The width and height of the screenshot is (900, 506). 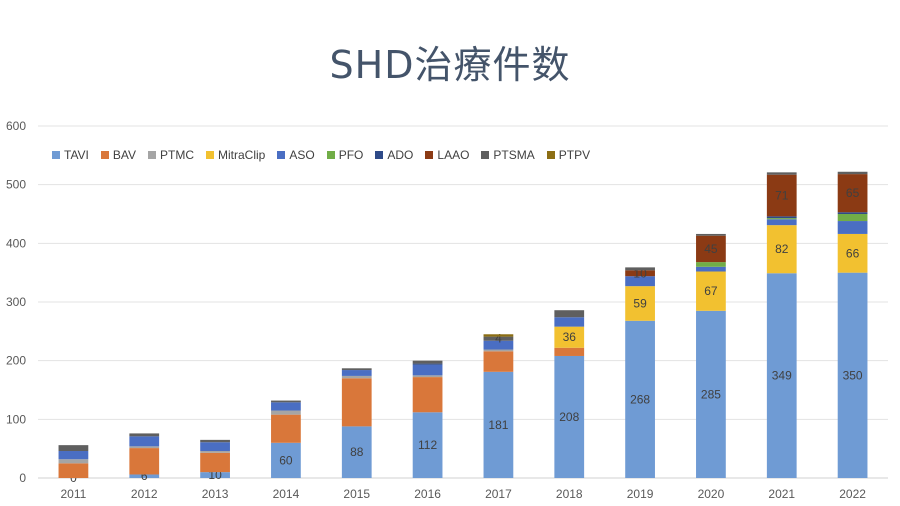 I want to click on x-tick-label: 2022, so click(x=852, y=494).